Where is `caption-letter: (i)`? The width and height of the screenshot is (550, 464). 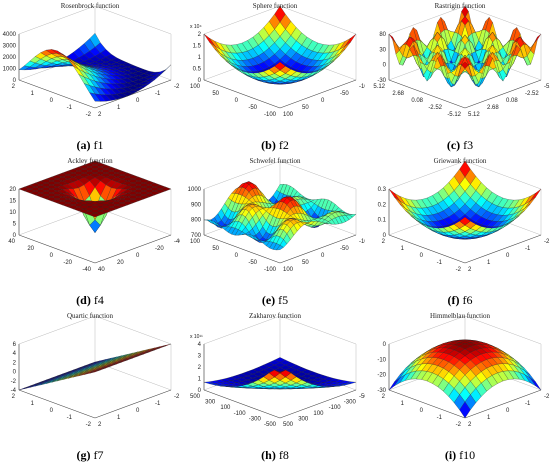
caption-letter: (i) is located at coordinates (450, 455).